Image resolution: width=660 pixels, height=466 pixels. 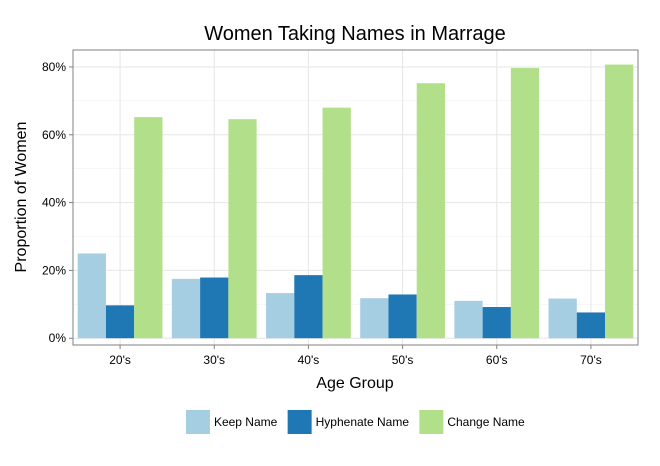 I want to click on y-tick-label: 60%, so click(x=54, y=135).